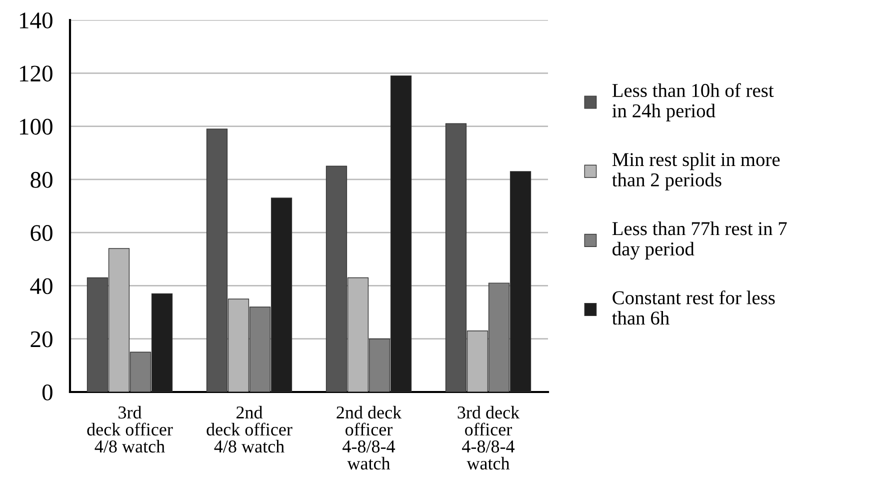 The height and width of the screenshot is (492, 885). Describe the element at coordinates (41, 233) in the screenshot. I see `y-tick-label: 60` at that location.